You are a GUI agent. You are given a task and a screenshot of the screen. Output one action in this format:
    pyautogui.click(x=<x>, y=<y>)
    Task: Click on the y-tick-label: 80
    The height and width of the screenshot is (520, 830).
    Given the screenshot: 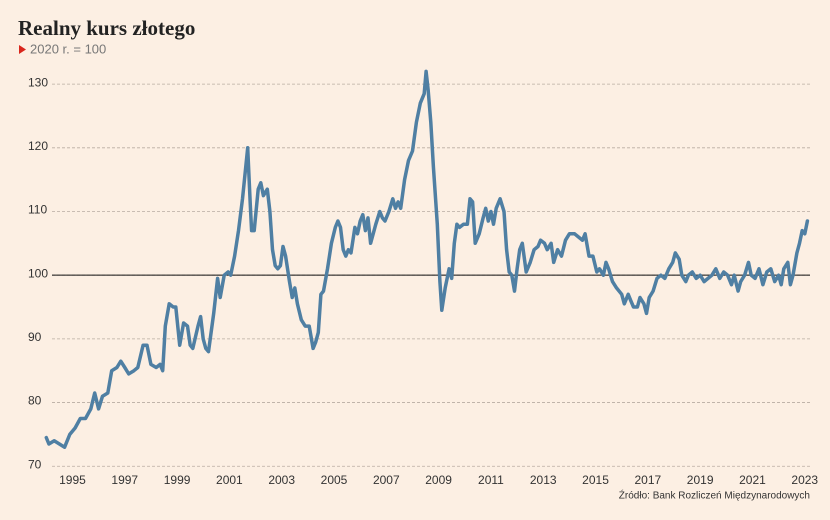 What is the action you would take?
    pyautogui.click(x=35, y=401)
    